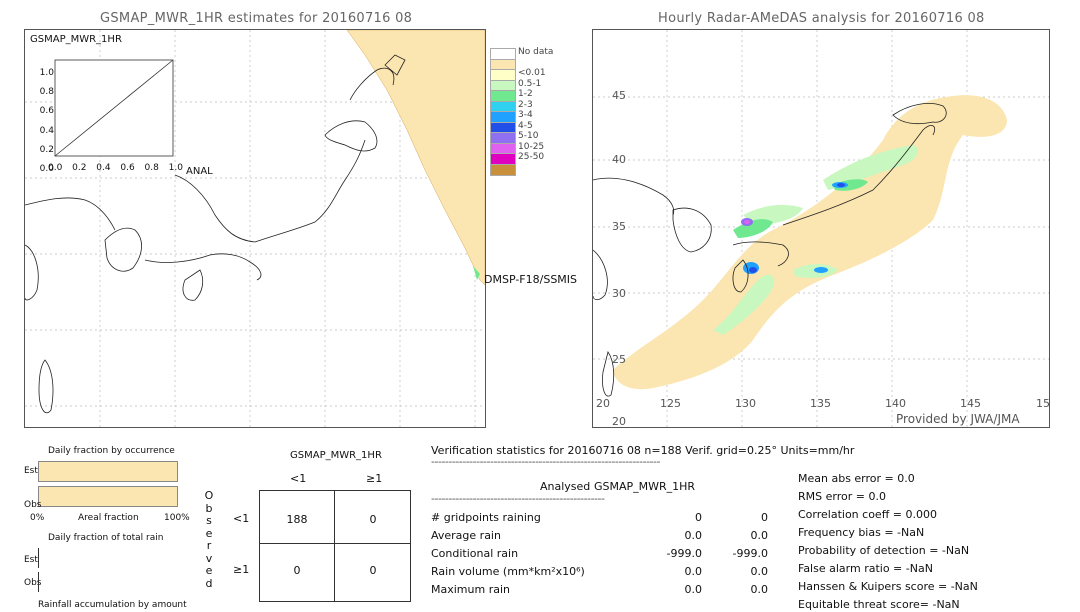 The height and width of the screenshot is (612, 1080). What do you see at coordinates (531, 279) in the screenshot?
I see `swath-label: DMSP-F18/SSMIS` at bounding box center [531, 279].